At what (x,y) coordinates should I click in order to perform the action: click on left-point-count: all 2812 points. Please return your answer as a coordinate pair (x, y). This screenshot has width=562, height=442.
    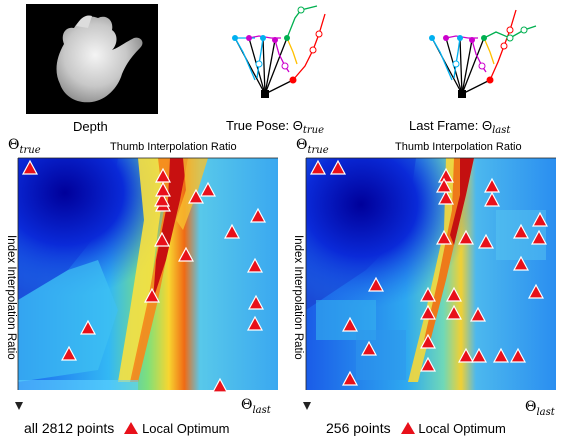
    Looking at the image, I should click on (69, 428).